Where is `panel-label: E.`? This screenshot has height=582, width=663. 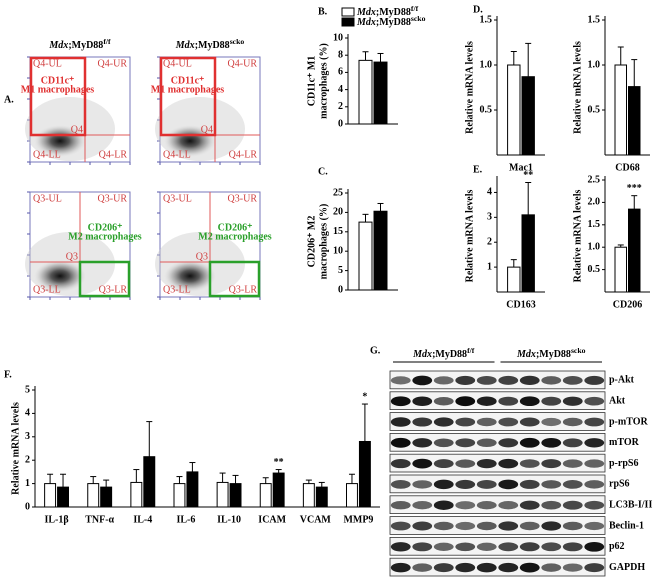
panel-label: E. is located at coordinates (478, 169).